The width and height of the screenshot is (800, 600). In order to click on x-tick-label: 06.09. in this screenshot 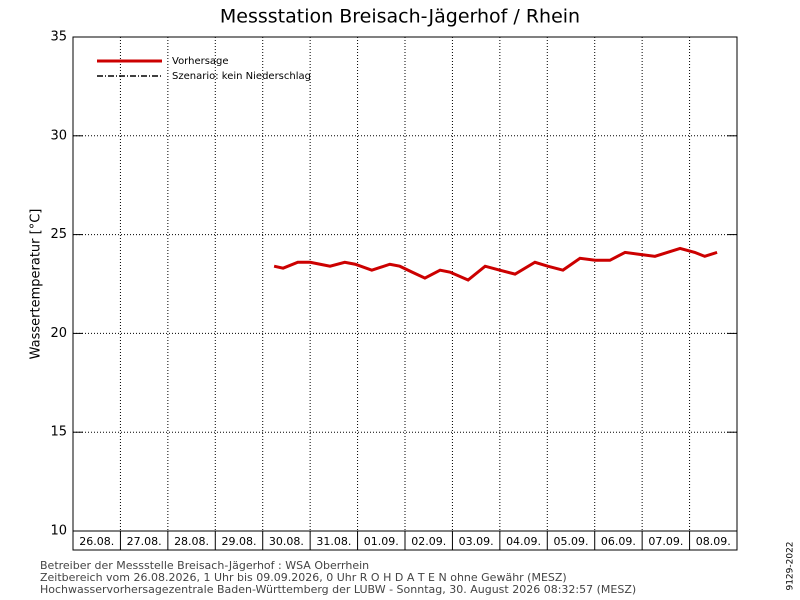, I will do `click(618, 541)`.